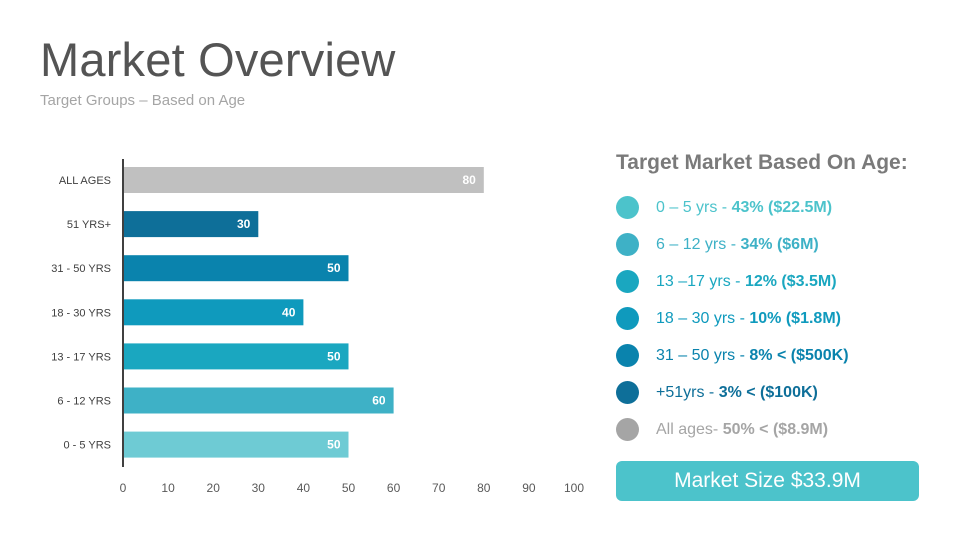 The width and height of the screenshot is (960, 540). Describe the element at coordinates (799, 355) in the screenshot. I see `legend-stat: 8% < ($500K)` at that location.